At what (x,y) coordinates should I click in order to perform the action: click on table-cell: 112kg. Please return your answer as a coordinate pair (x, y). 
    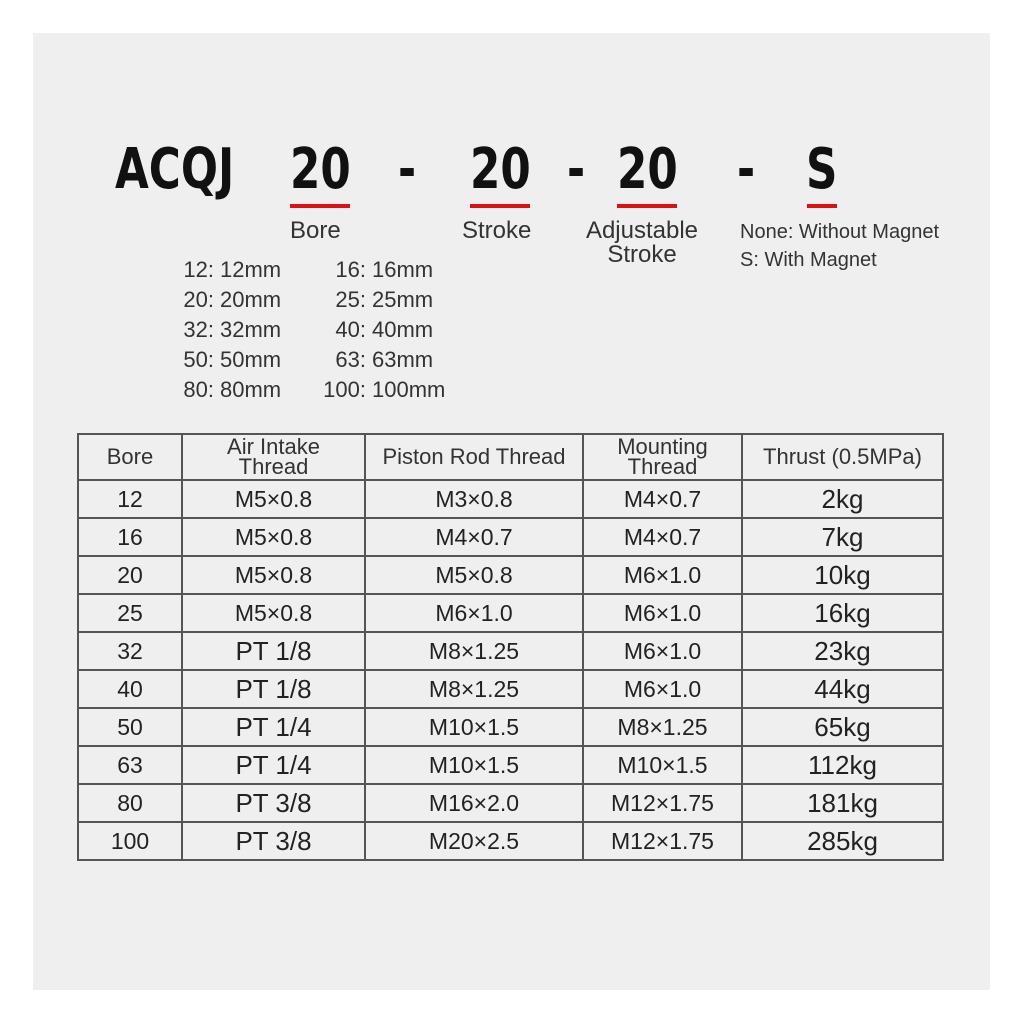
    Looking at the image, I should click on (842, 765).